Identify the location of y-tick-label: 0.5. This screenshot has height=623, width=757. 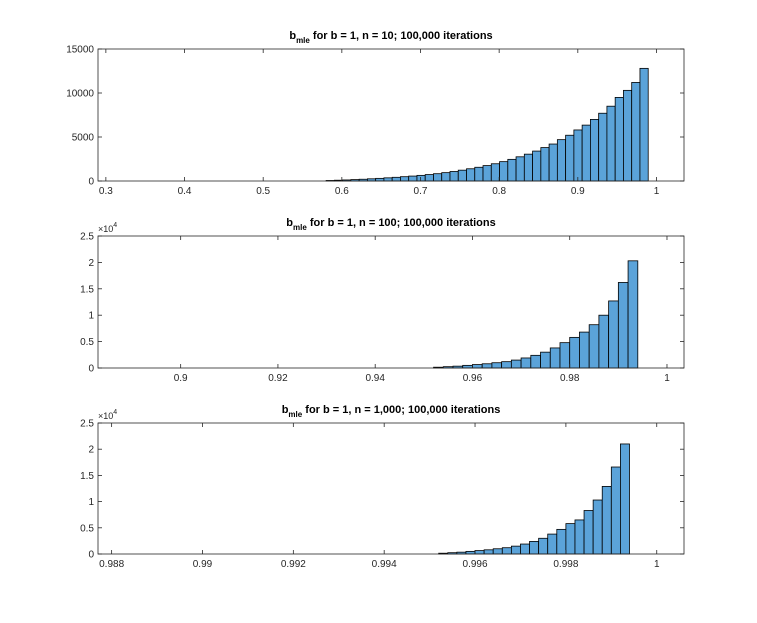
(87, 342).